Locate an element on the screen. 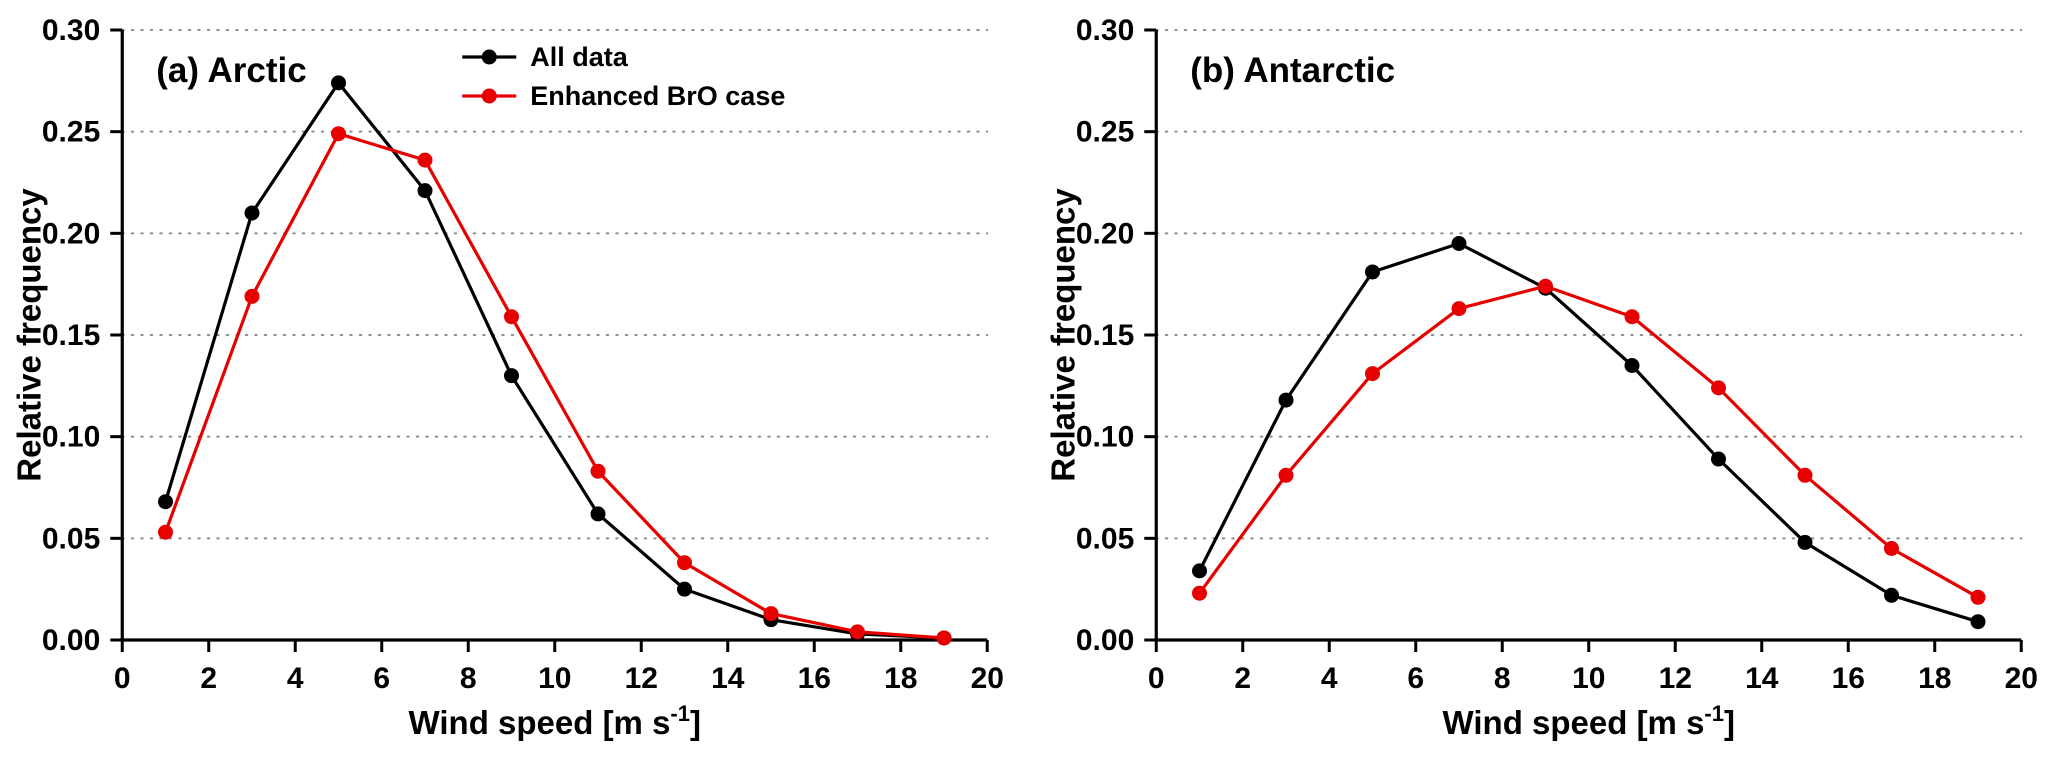  panel-label: (b) Antarctic is located at coordinates (1292, 70).